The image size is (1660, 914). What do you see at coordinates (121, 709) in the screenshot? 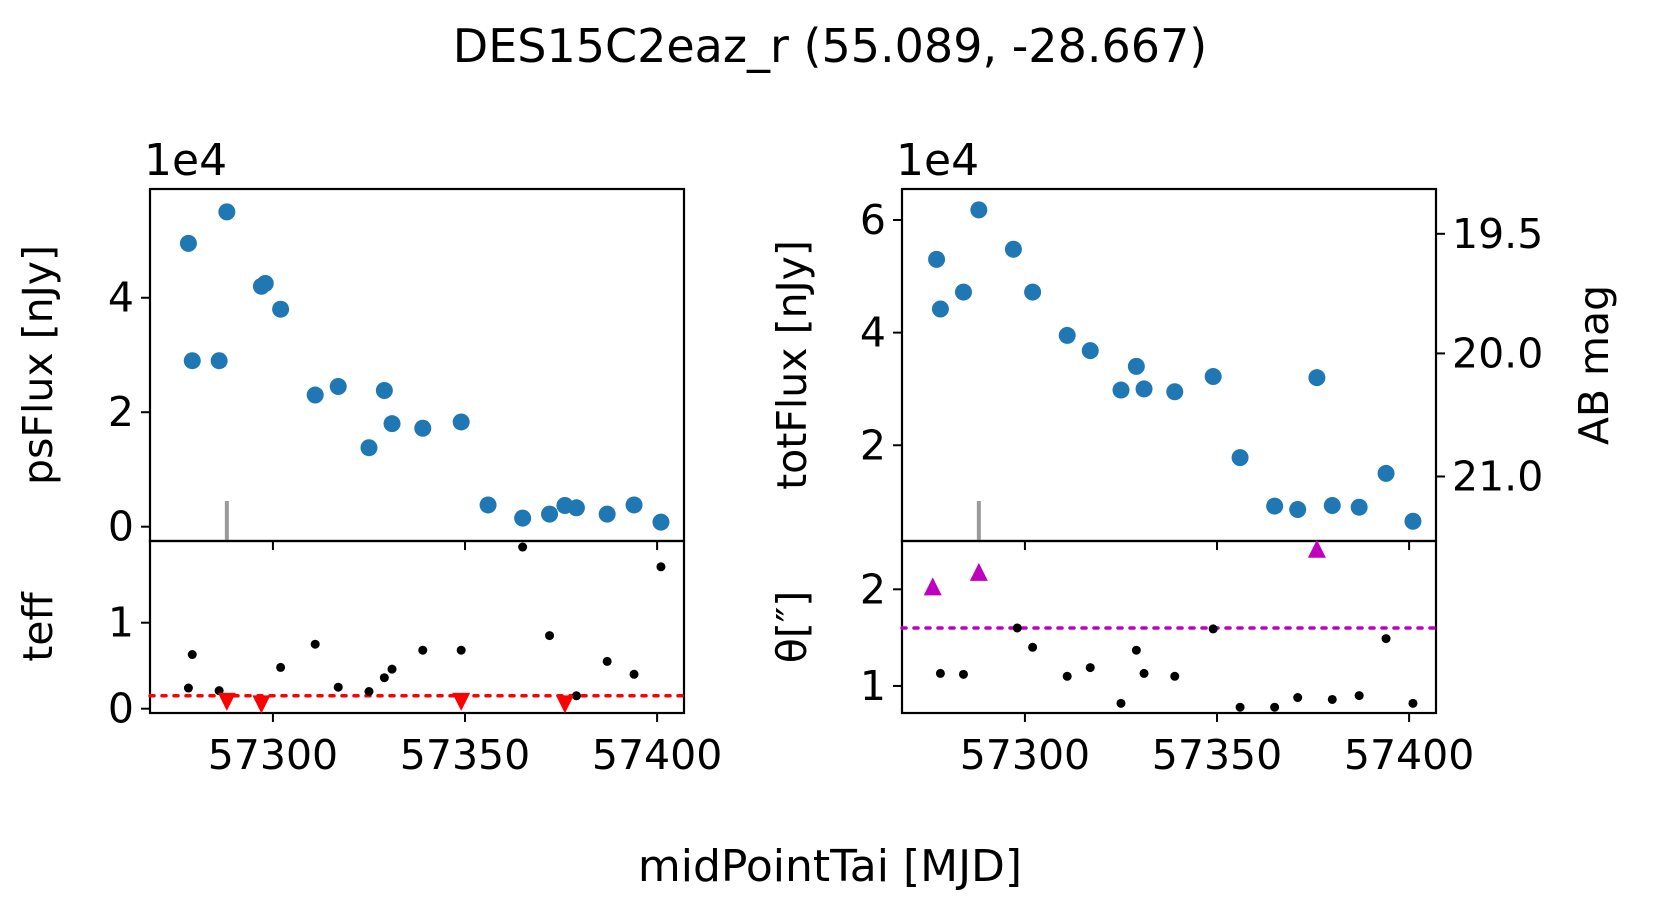
I see `teff-y-tick-label: 0` at bounding box center [121, 709].